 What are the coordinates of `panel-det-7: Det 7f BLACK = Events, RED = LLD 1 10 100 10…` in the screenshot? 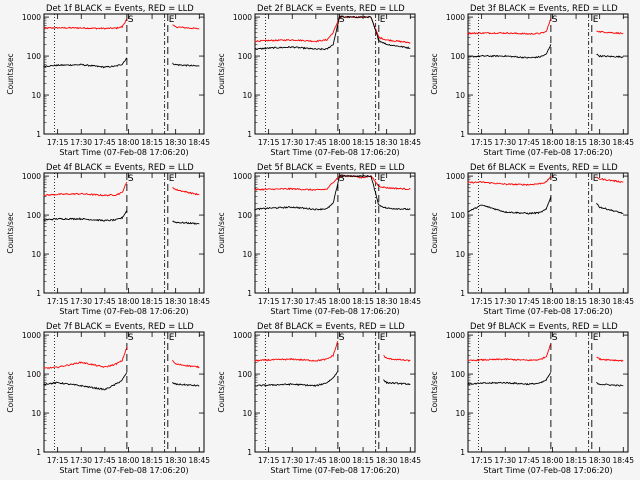 It's located at (108, 398).